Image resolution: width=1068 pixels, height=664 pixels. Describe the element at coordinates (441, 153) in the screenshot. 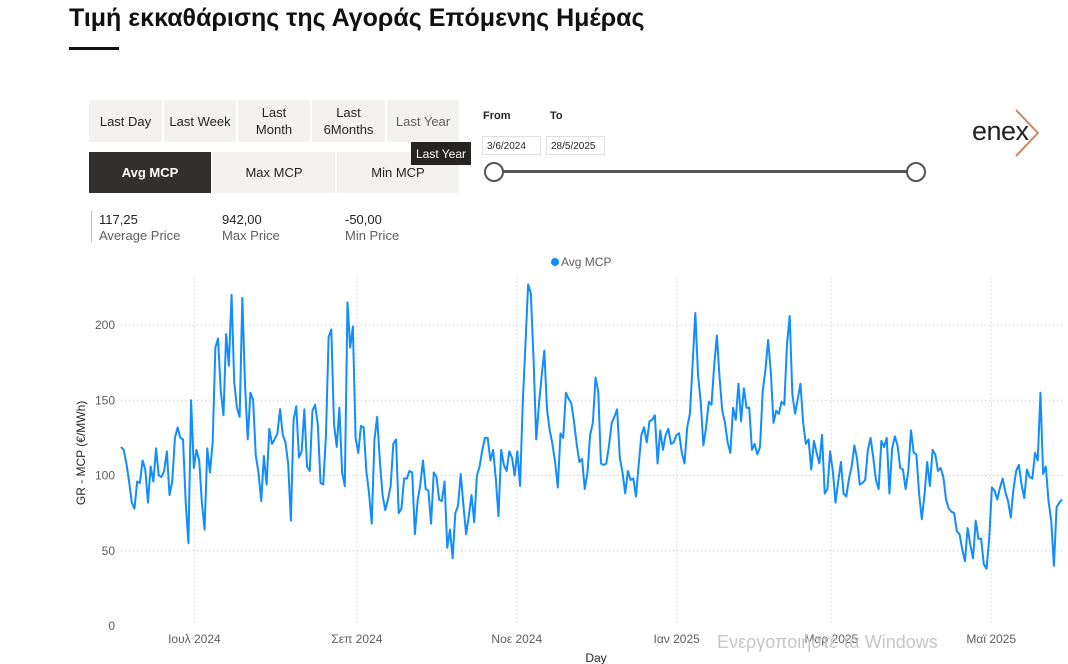

I see `last-year-tooltip: Last Year` at that location.